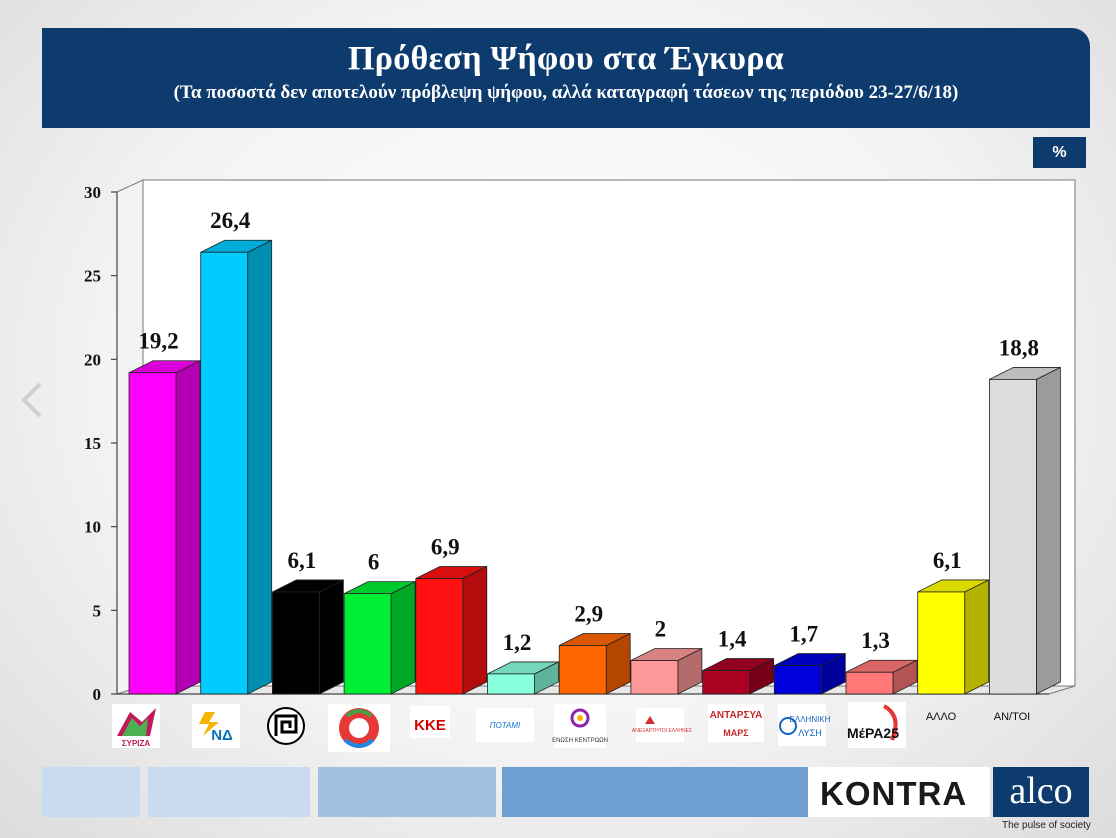  I want to click on y-tick-label: 30, so click(92, 192).